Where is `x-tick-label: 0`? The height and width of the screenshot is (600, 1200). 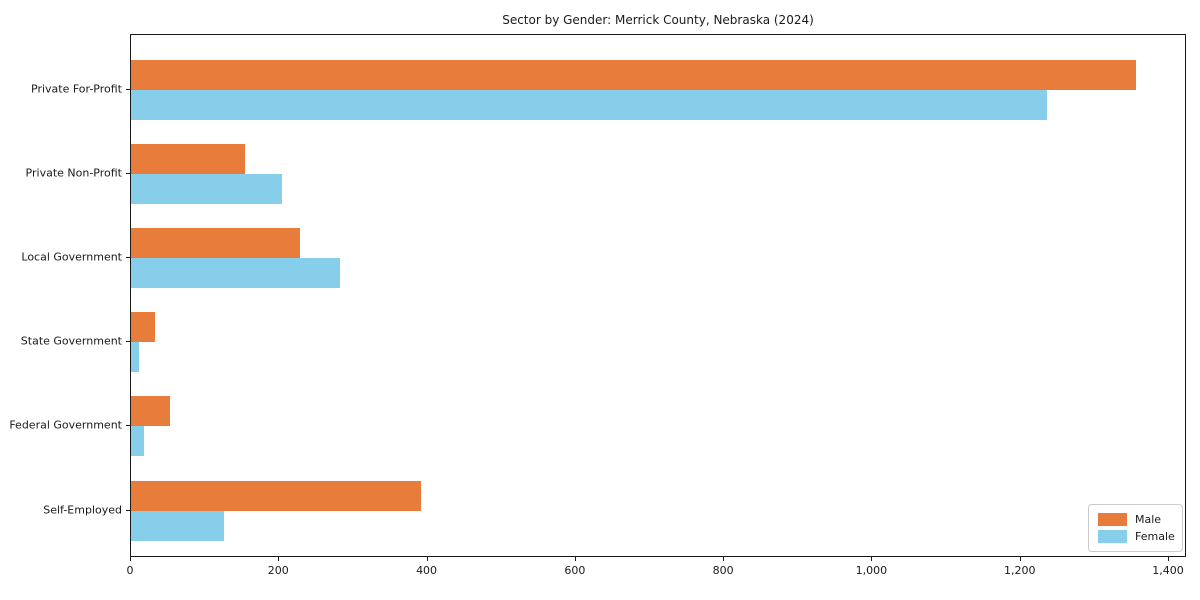
x-tick-label: 0 is located at coordinates (130, 570).